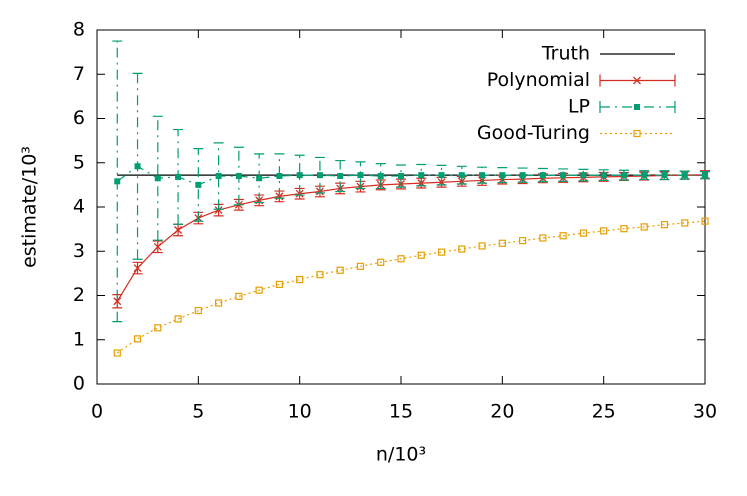 The width and height of the screenshot is (747, 496). Describe the element at coordinates (300, 412) in the screenshot. I see `x-tick-label: 10` at that location.